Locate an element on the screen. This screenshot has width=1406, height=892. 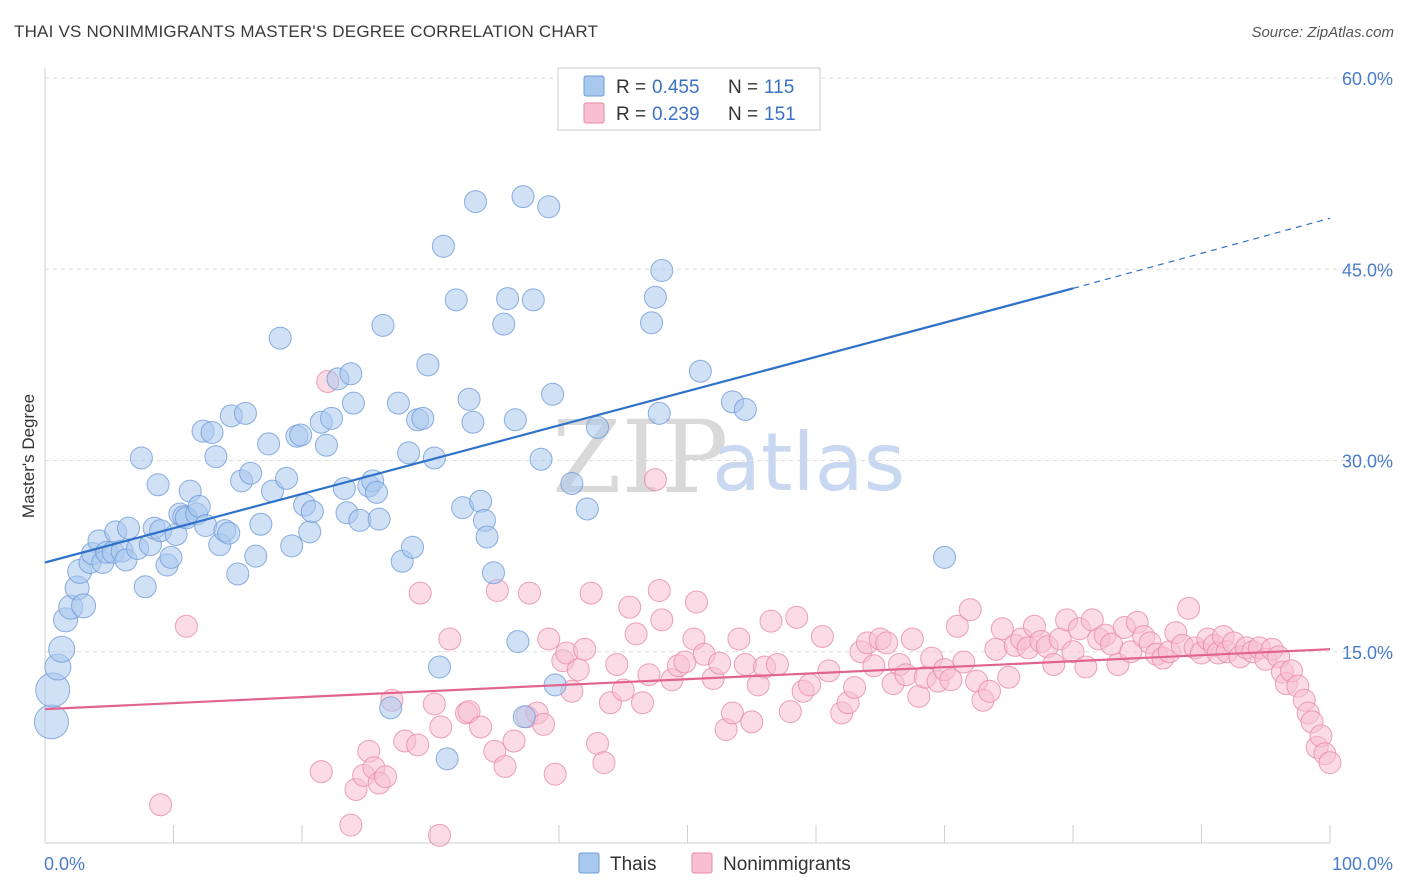
bottom-legend-label-nonimmigrants: Nonimmigrants is located at coordinates (787, 864).